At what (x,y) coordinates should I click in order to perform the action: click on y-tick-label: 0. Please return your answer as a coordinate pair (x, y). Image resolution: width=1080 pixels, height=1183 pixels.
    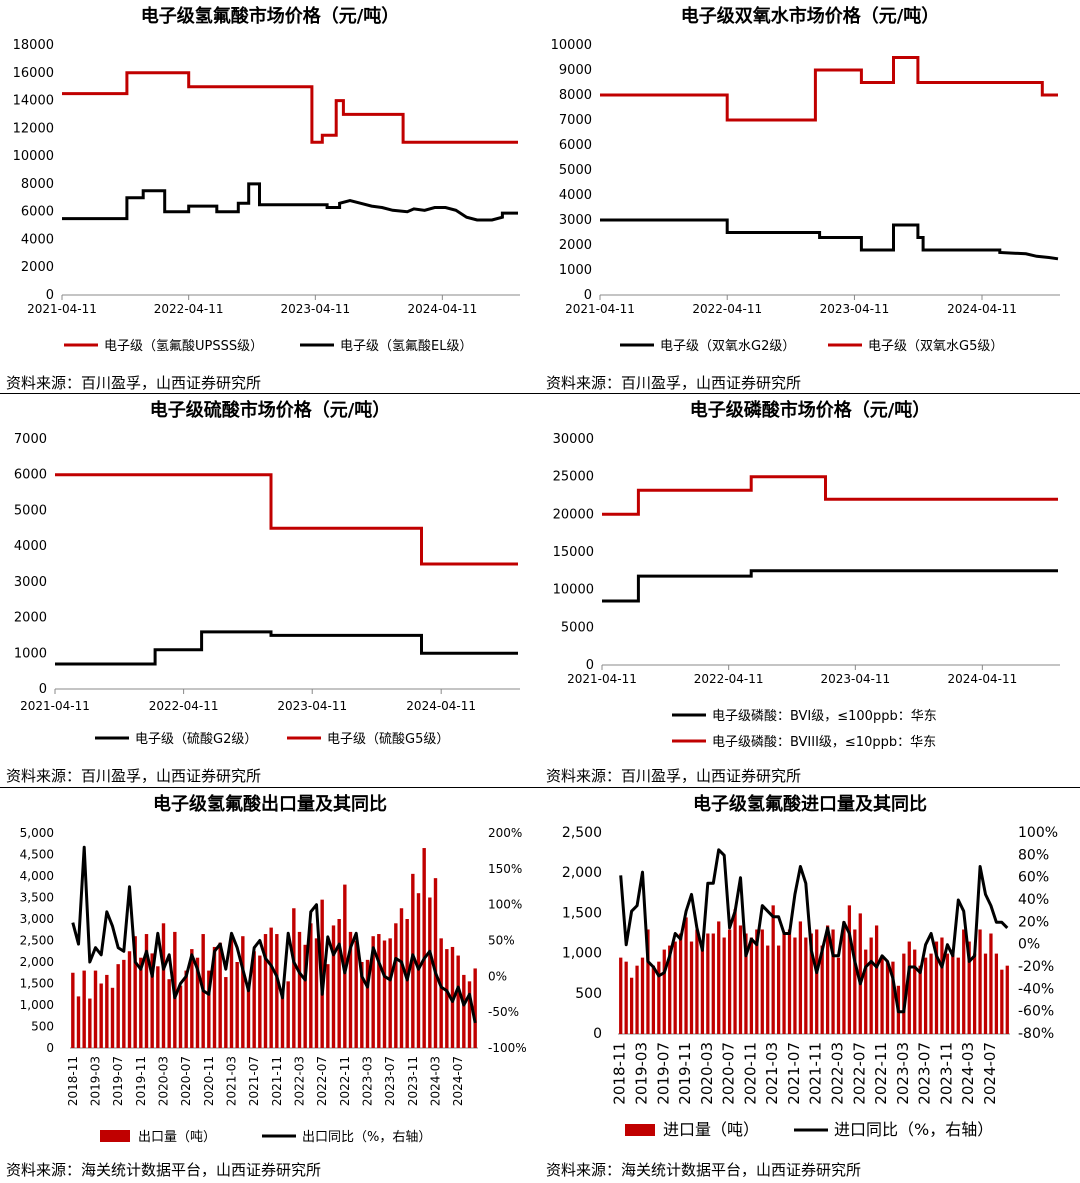
    Looking at the image, I should click on (588, 295).